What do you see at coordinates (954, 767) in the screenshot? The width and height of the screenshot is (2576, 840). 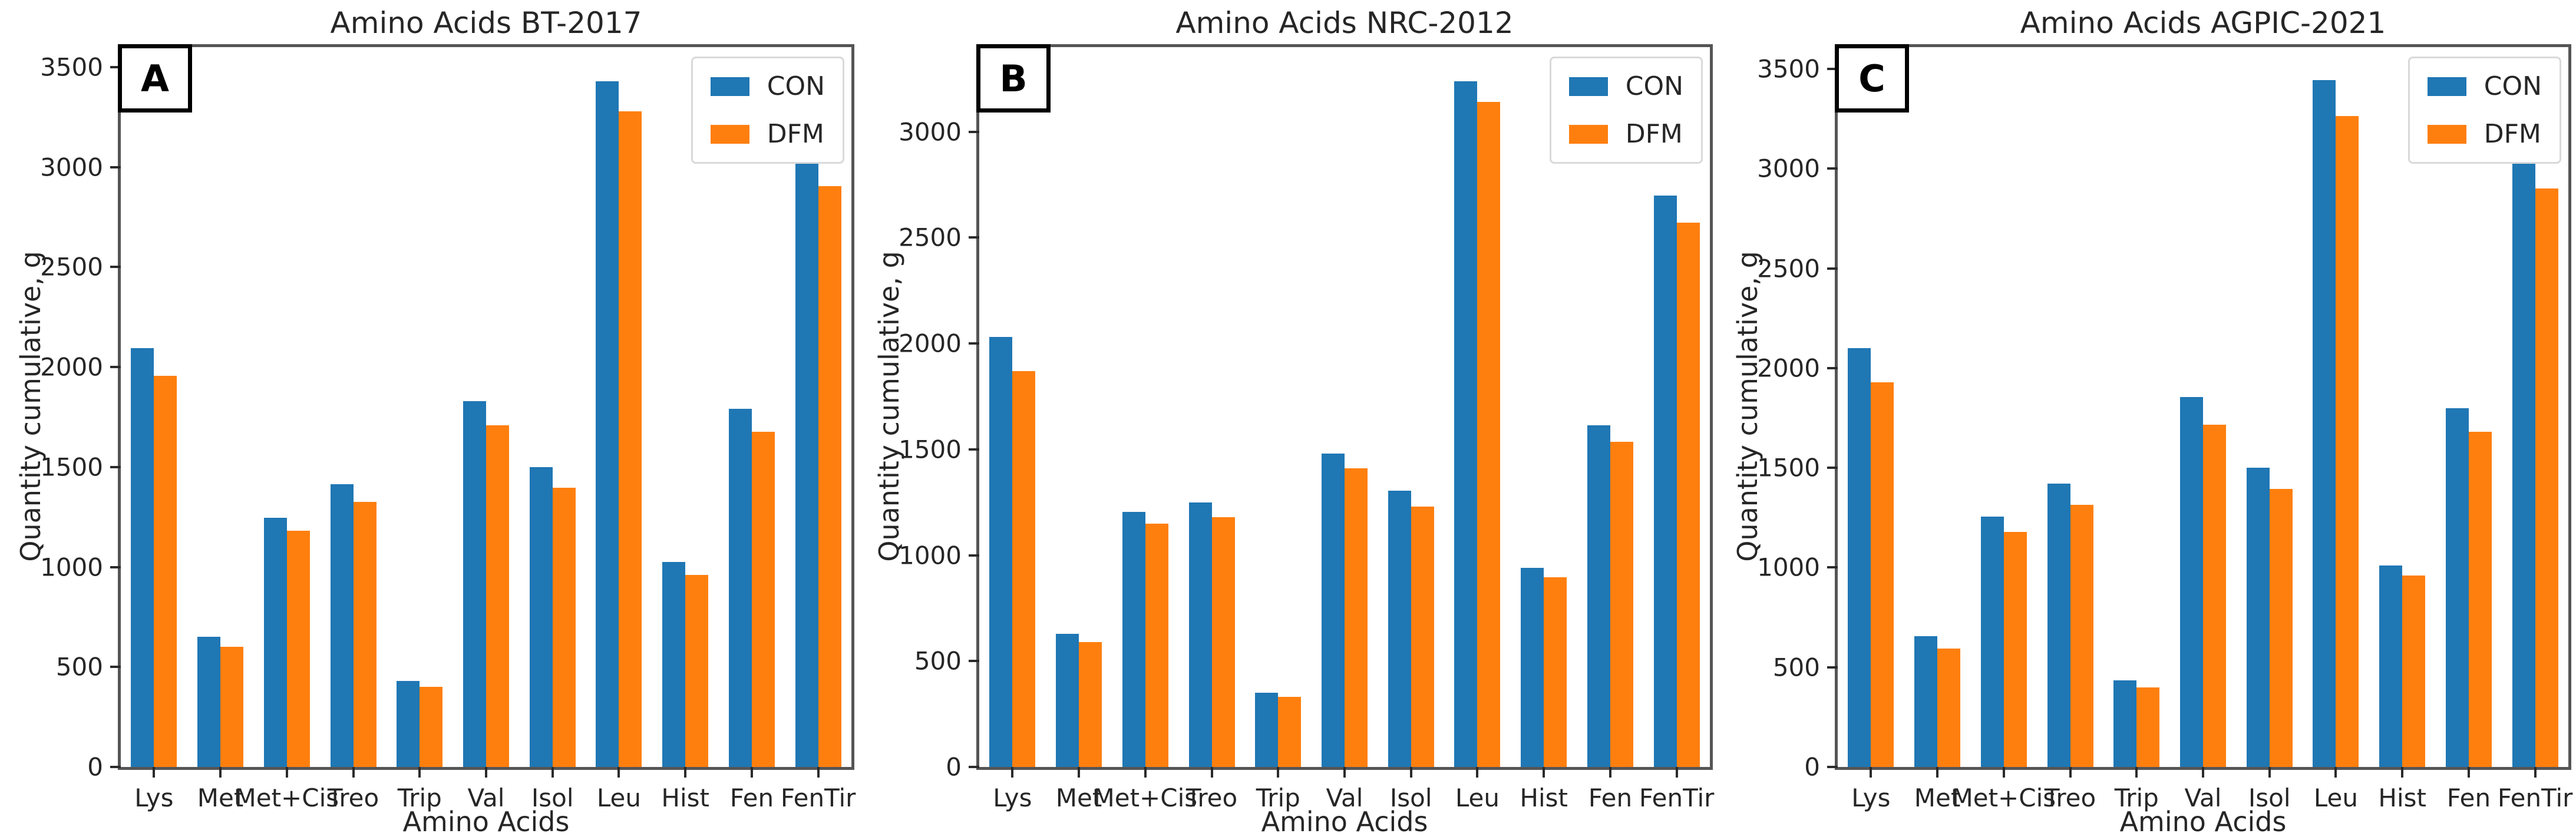 I see `y-tick-label: 0` at bounding box center [954, 767].